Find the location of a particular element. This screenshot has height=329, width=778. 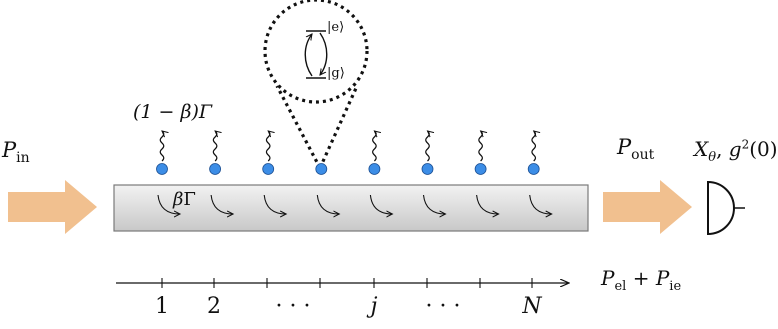

emission-lines is located at coordinates (347, 146).